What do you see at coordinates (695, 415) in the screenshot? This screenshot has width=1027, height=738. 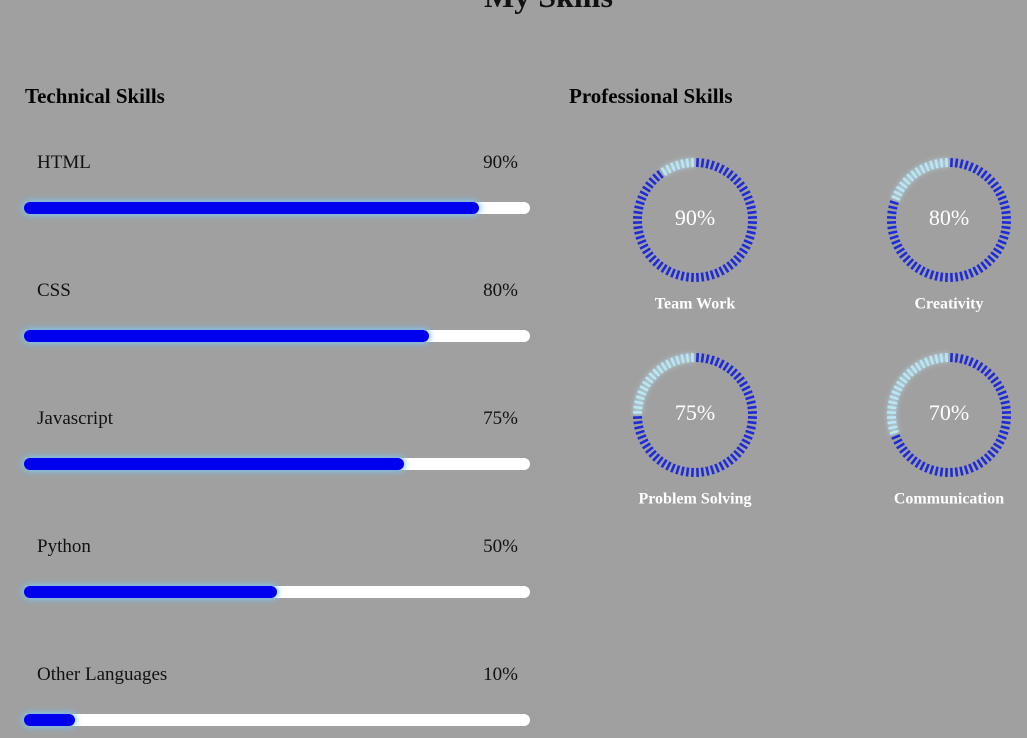 I see `ring-progress` at bounding box center [695, 415].